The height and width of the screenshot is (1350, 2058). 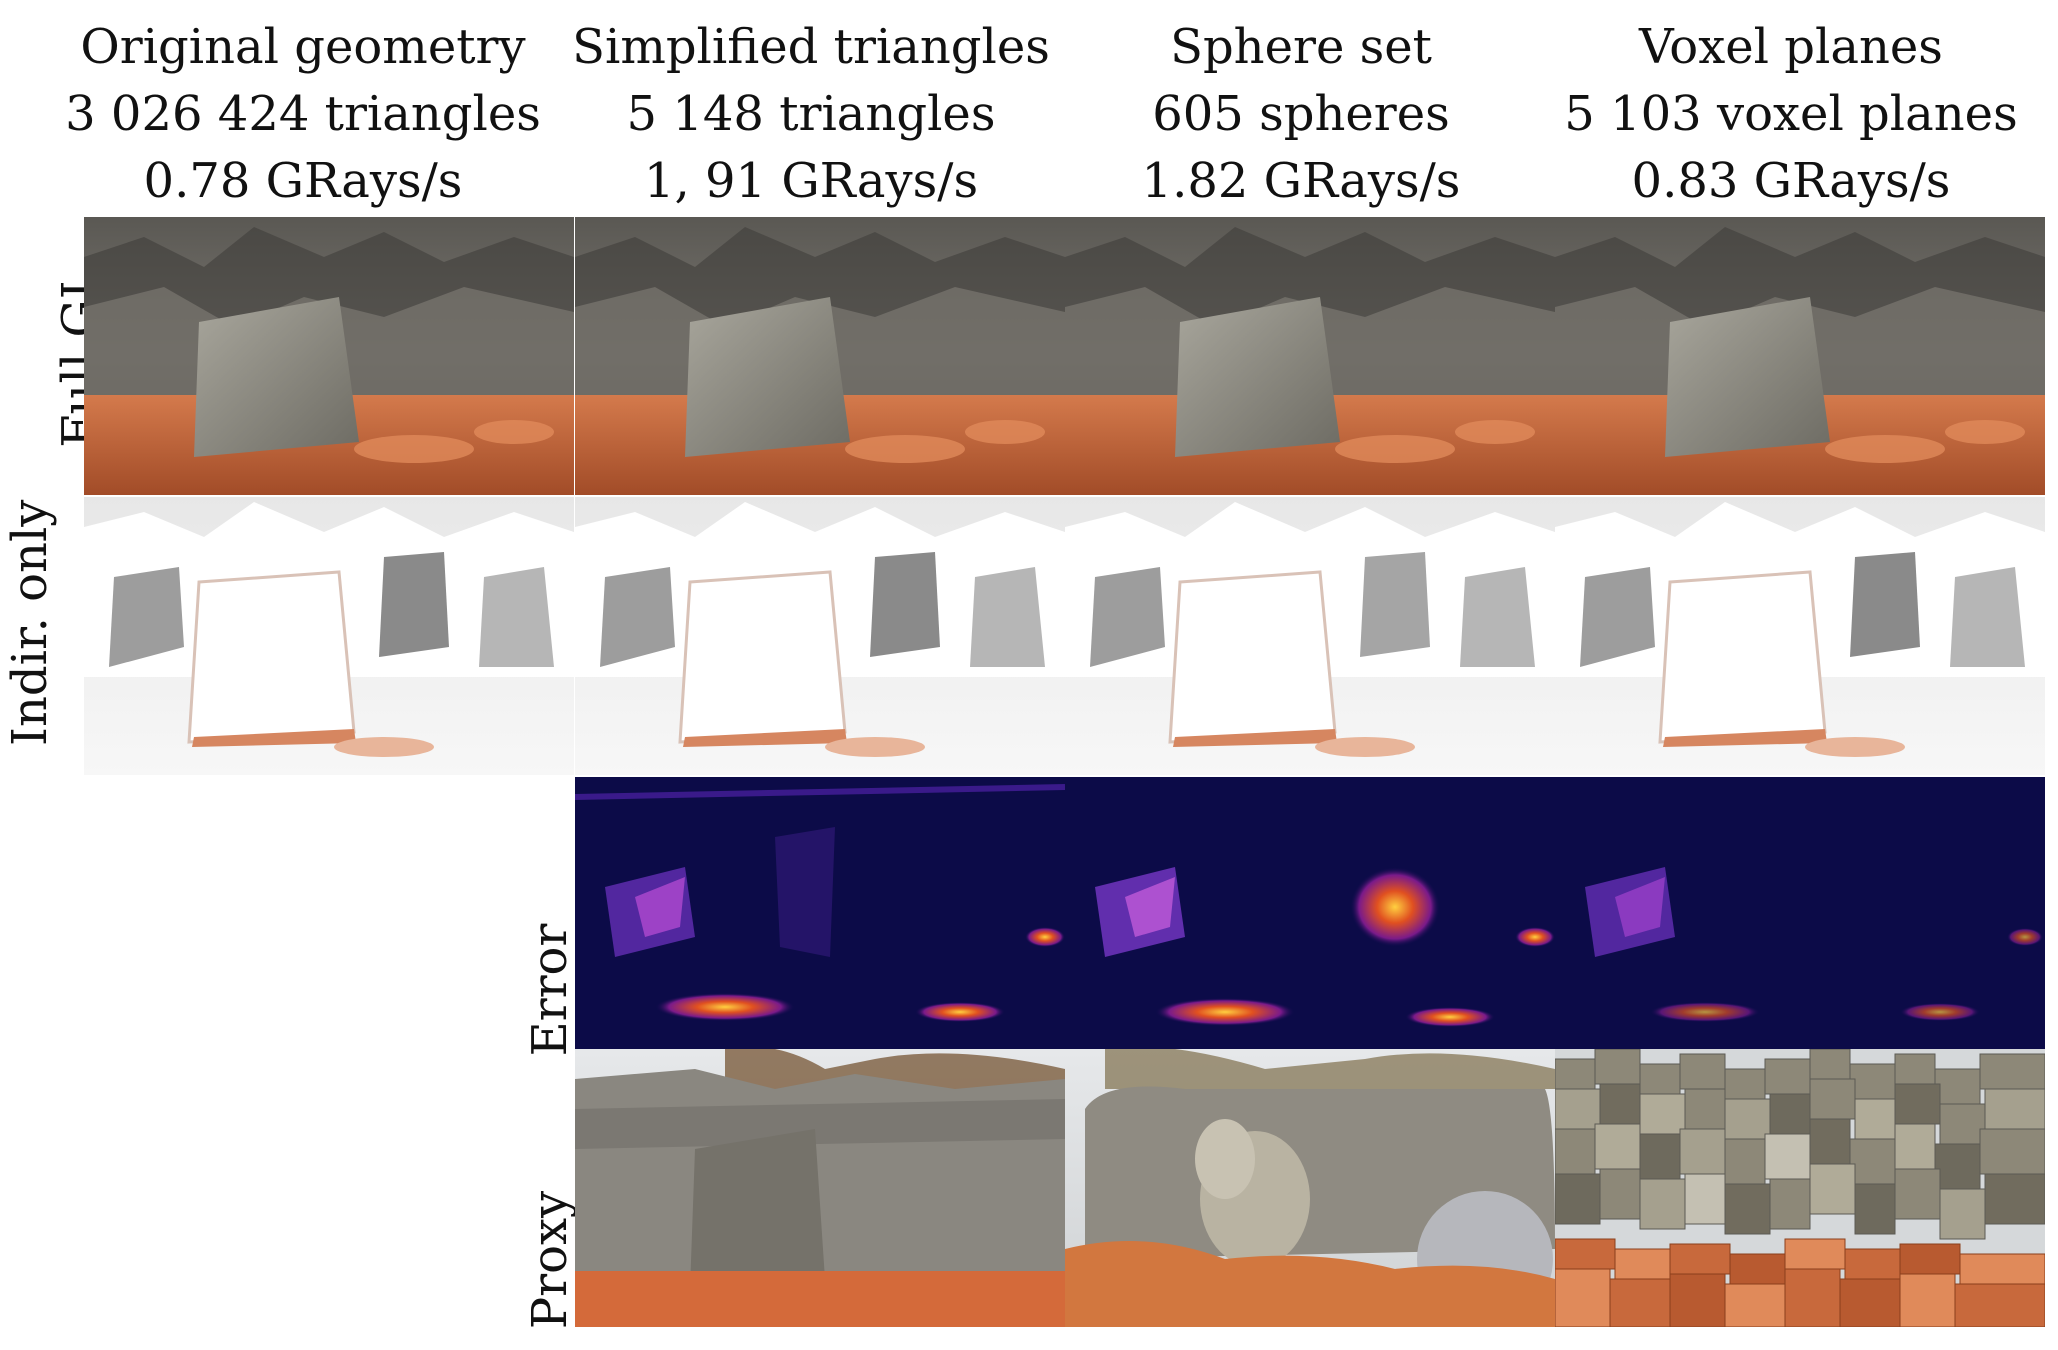 I want to click on column-rate: 1.82 GRays/s, so click(x=1301, y=181).